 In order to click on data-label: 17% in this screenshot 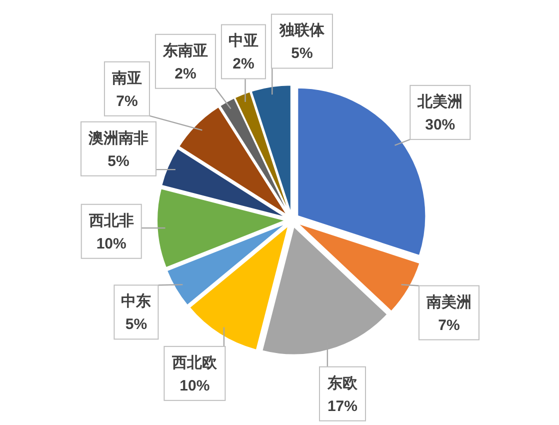, I will do `click(342, 406)`.